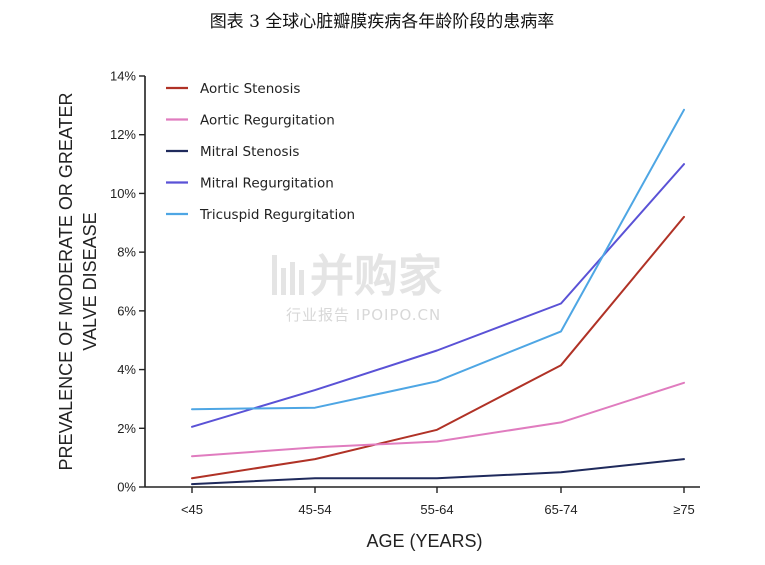 The width and height of the screenshot is (765, 565). I want to click on legend-label-mitral-regurgitation: Mitral Regurgitation, so click(267, 184).